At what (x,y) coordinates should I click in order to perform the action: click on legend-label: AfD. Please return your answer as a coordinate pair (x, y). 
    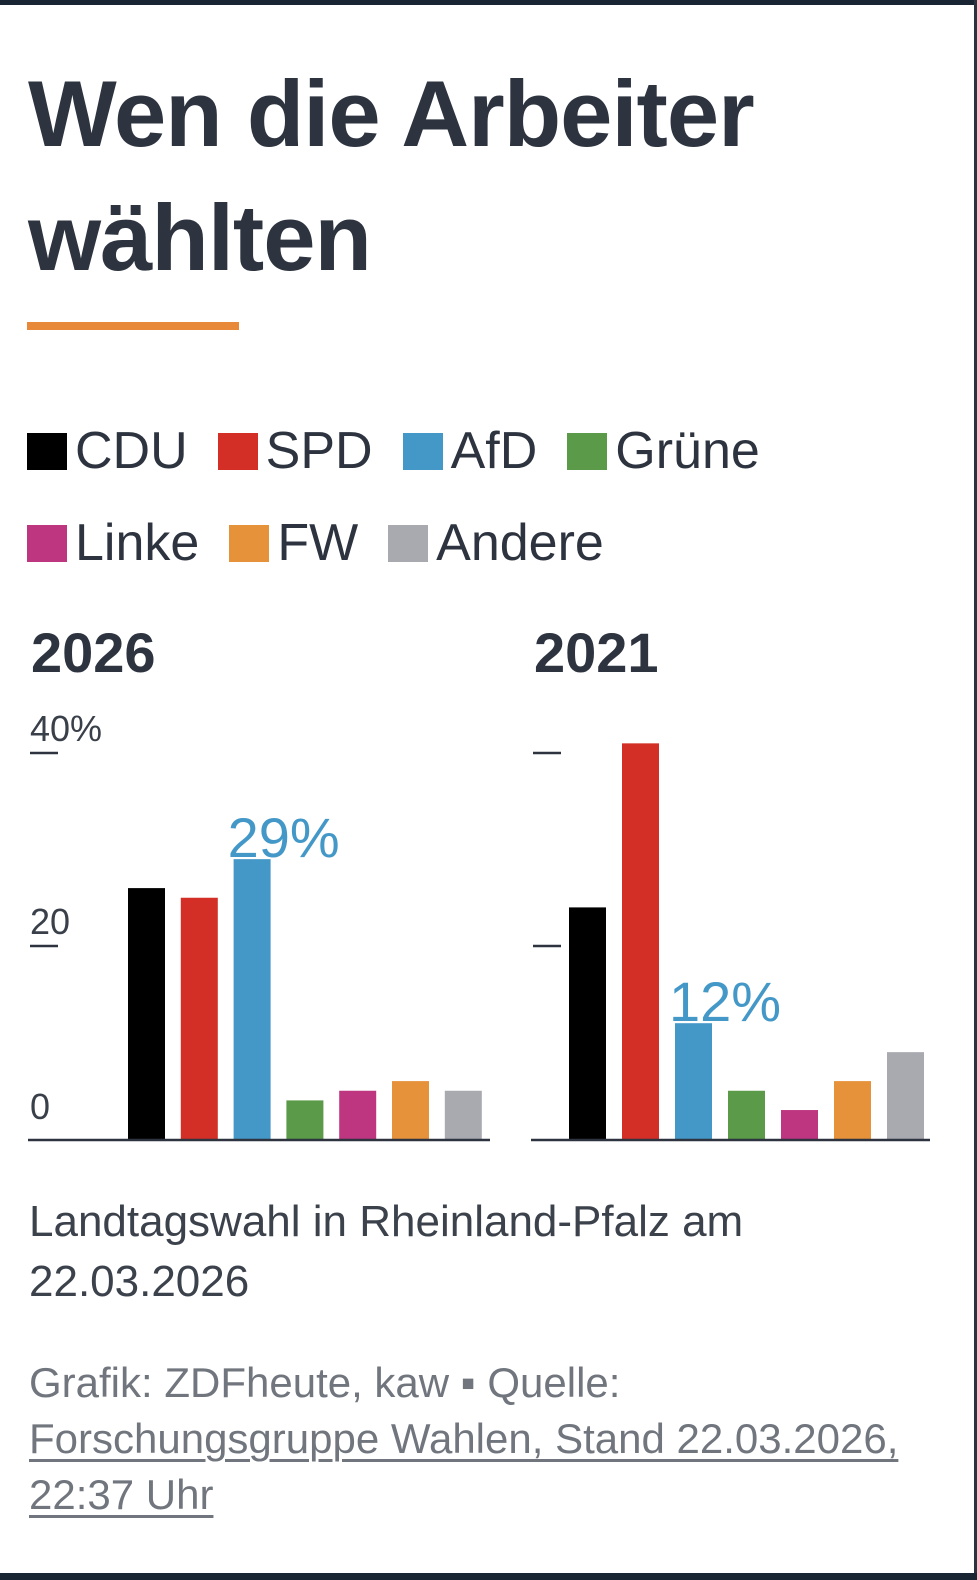
    Looking at the image, I should click on (494, 451).